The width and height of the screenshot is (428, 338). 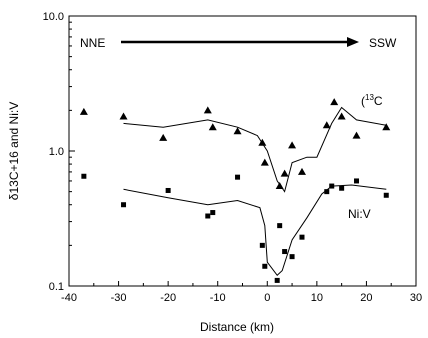 I want to click on annotation-ssw: SSW, so click(x=383, y=43).